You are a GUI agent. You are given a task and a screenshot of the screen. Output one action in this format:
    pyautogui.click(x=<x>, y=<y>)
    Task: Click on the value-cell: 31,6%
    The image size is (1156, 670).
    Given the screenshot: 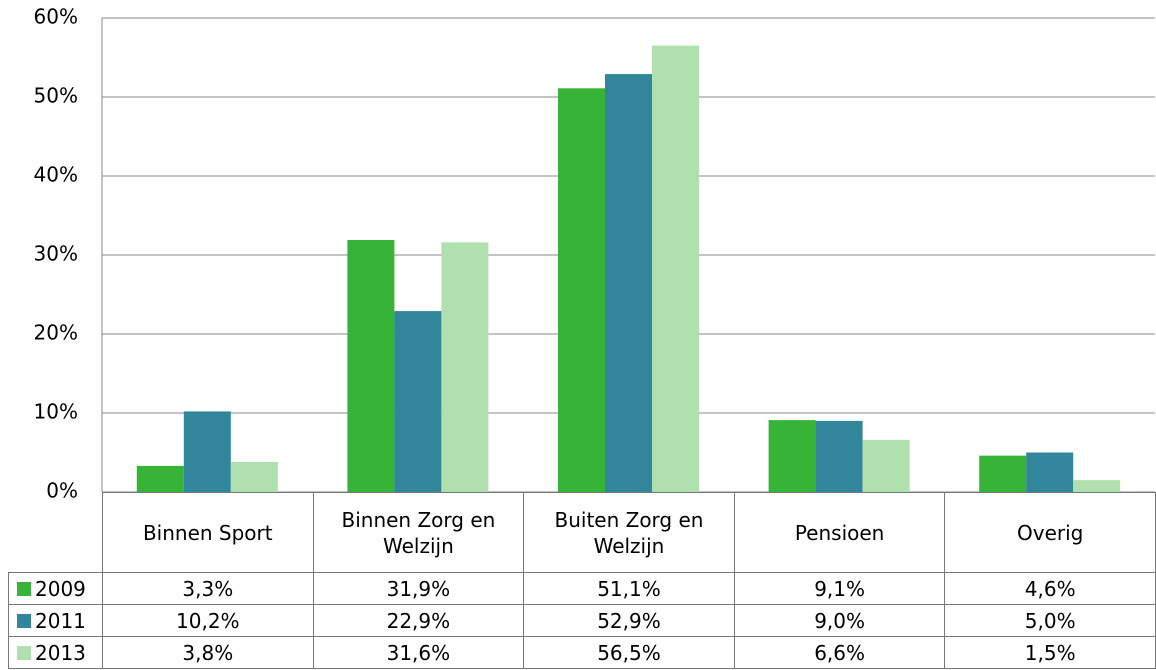 What is the action you would take?
    pyautogui.click(x=418, y=652)
    